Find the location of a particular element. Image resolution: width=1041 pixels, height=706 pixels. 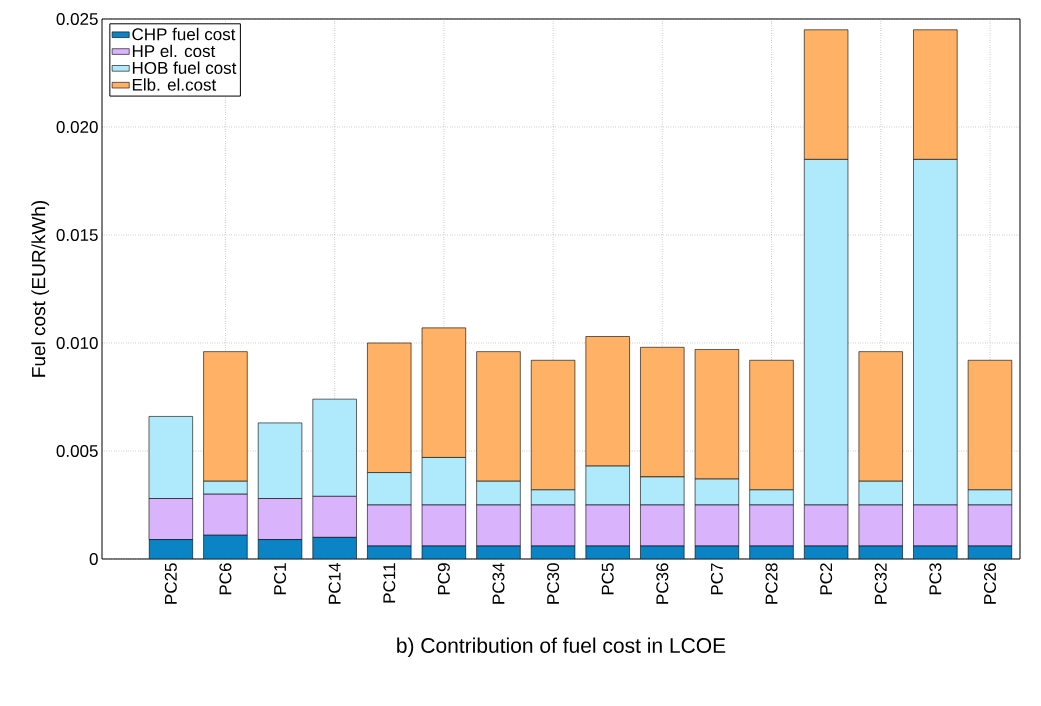

x-tick-label: PC32 is located at coordinates (880, 583).